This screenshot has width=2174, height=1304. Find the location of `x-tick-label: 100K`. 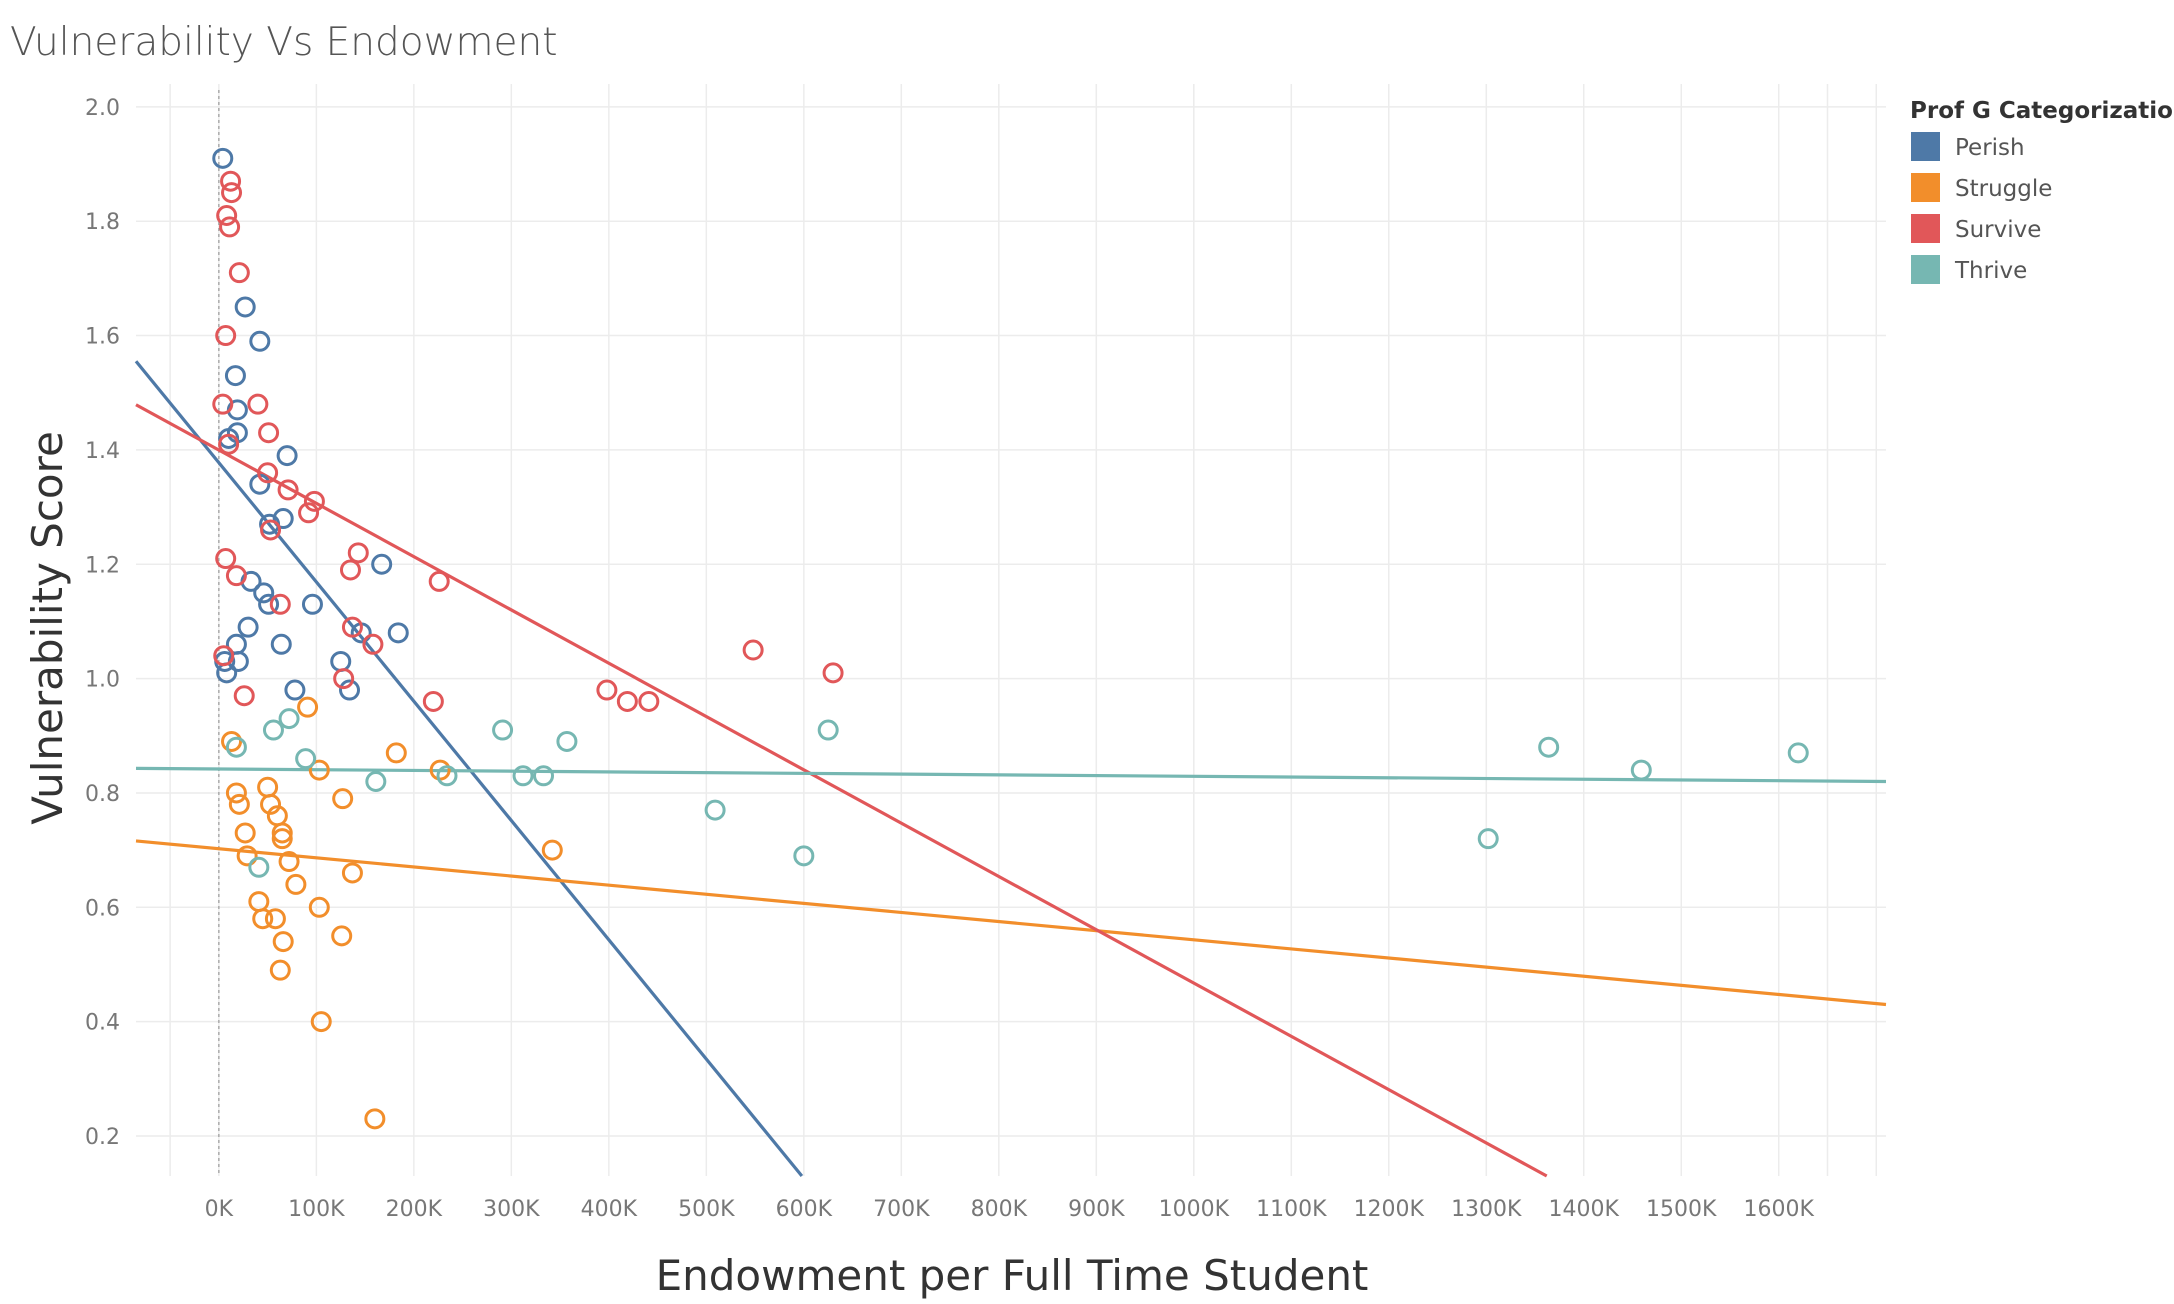

x-tick-label: 100K is located at coordinates (316, 1209).